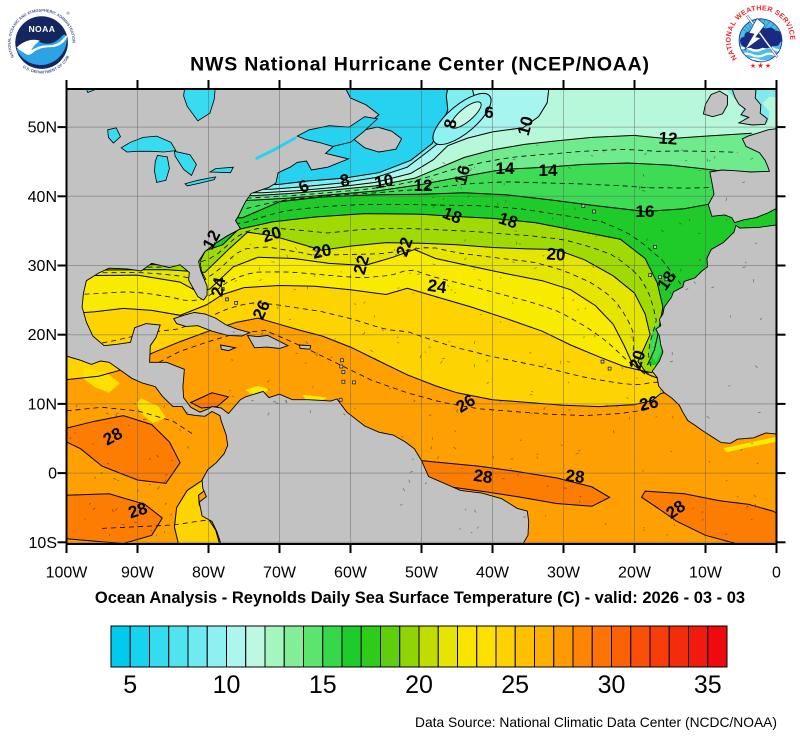 This screenshot has width=800, height=737. Describe the element at coordinates (708, 685) in the screenshot. I see `svg-text: 35` at that location.